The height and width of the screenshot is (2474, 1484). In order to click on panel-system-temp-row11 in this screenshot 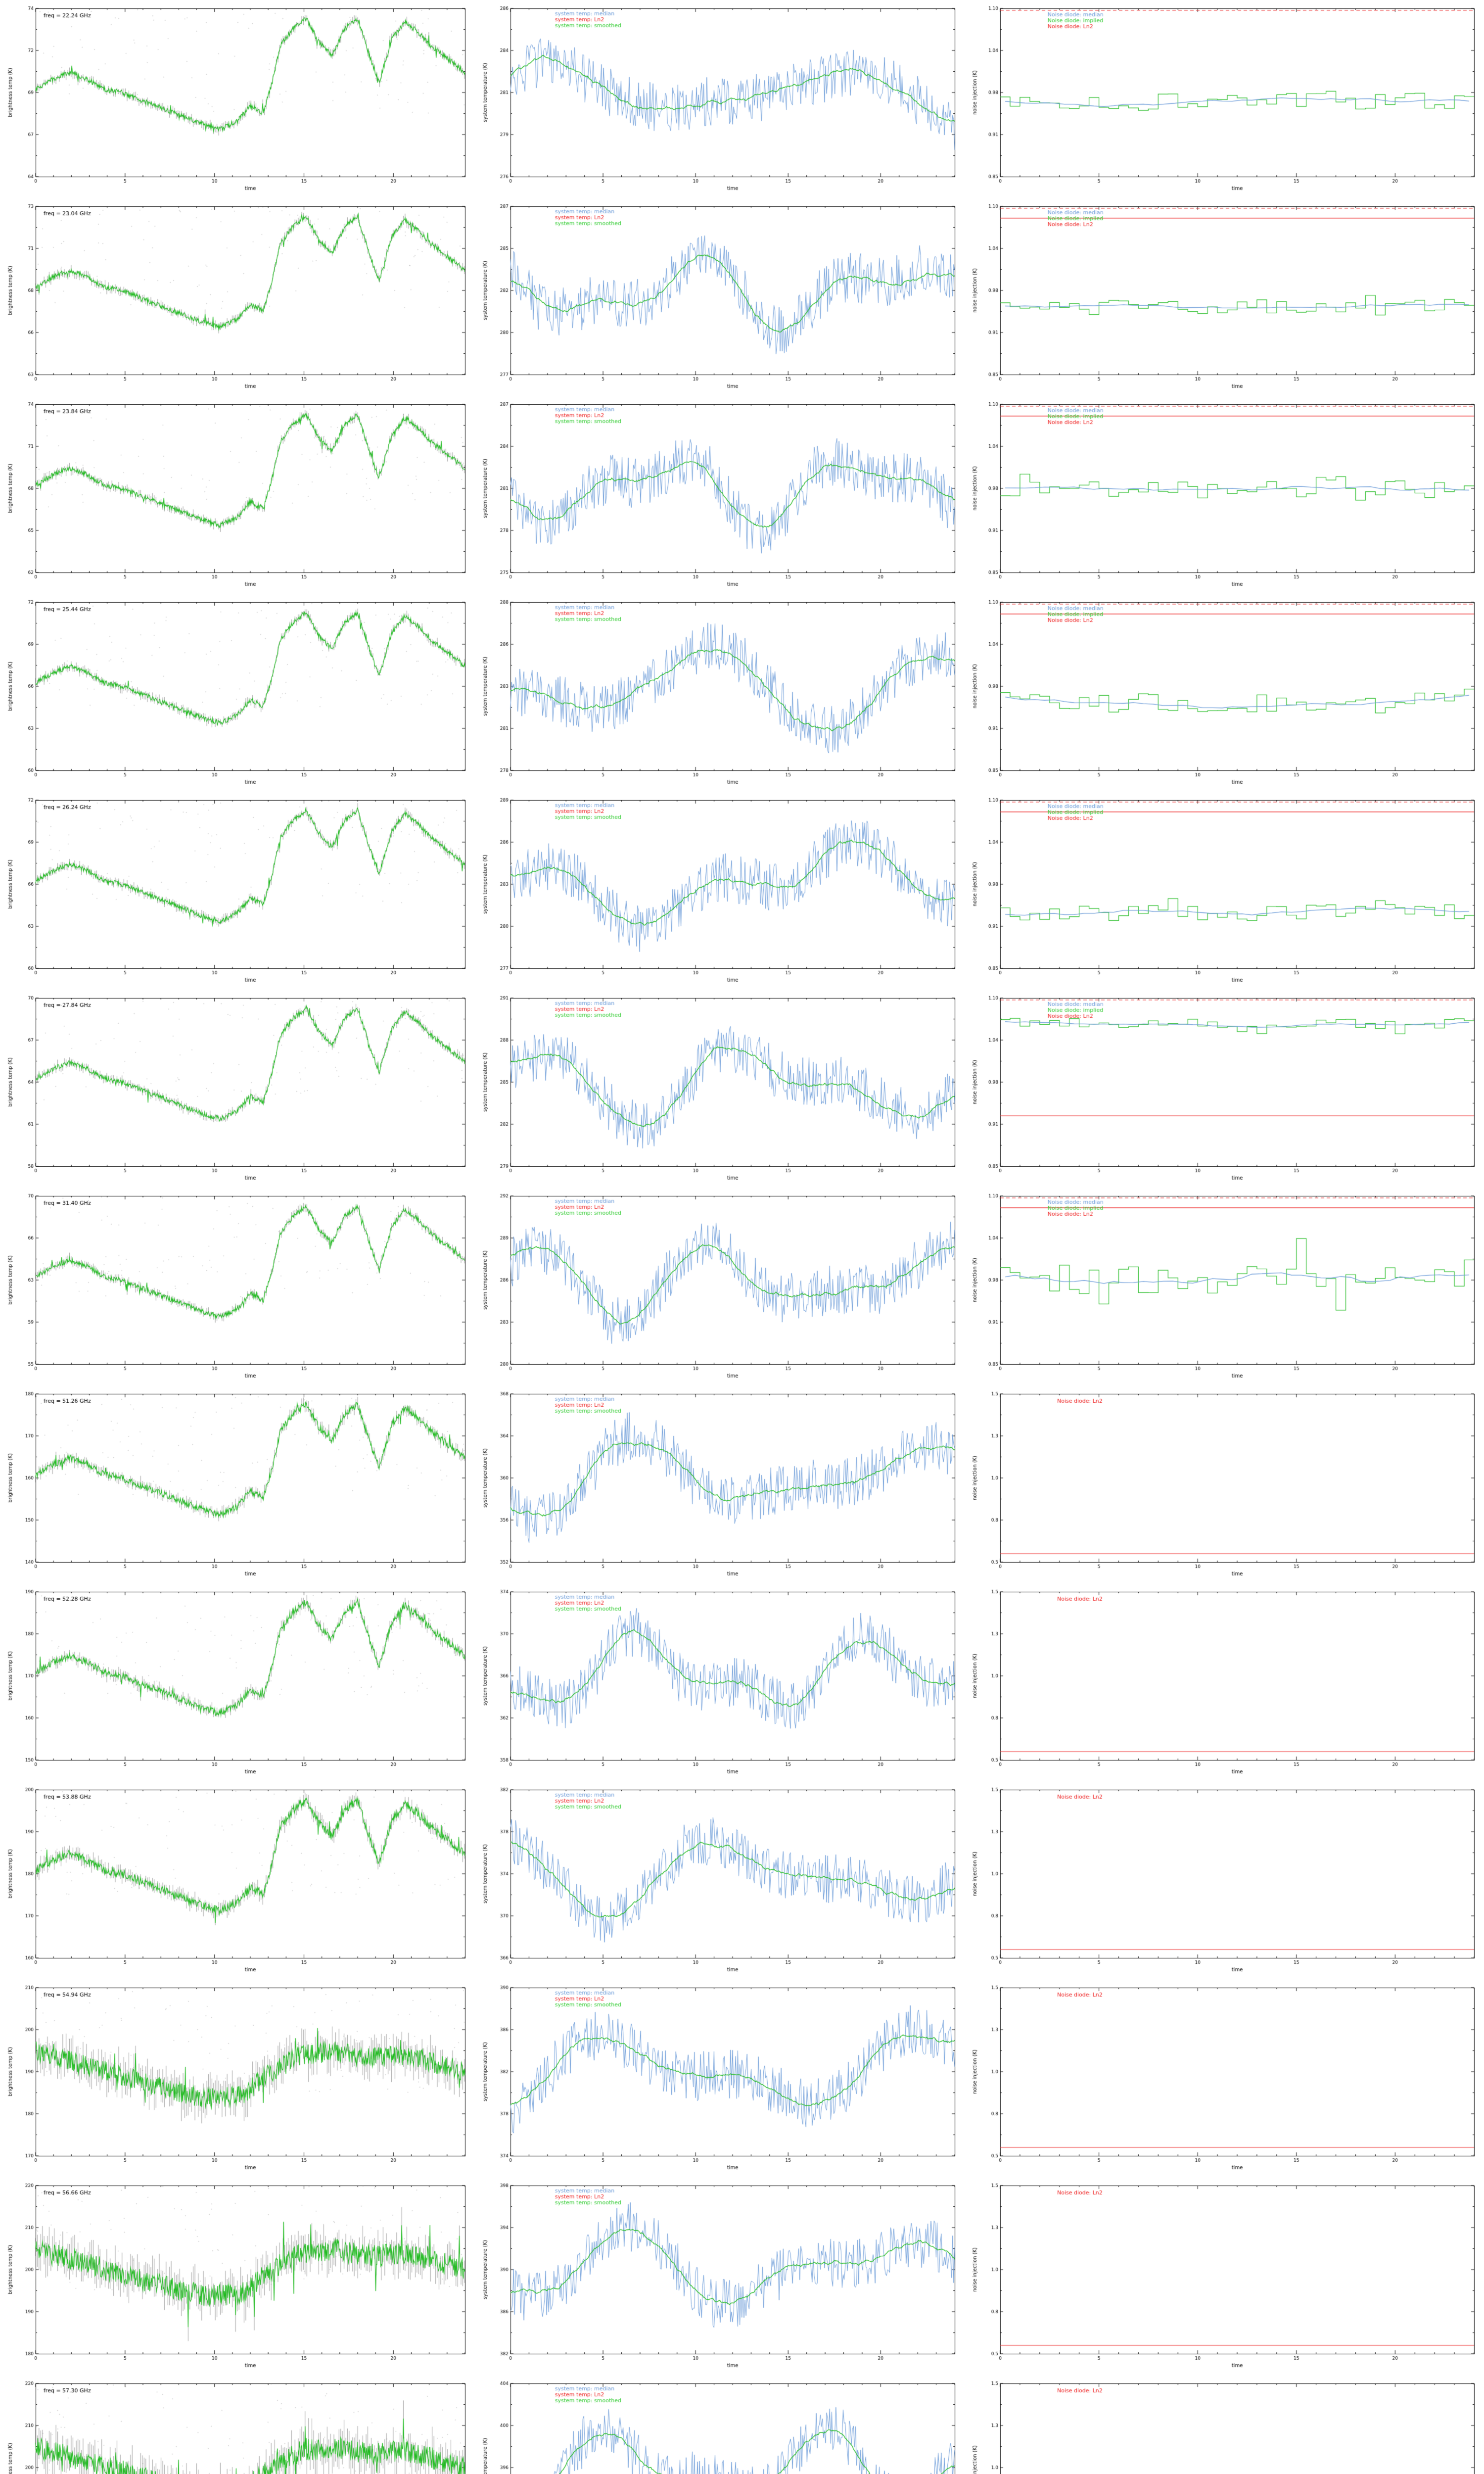, I will do `click(720, 2079)`.